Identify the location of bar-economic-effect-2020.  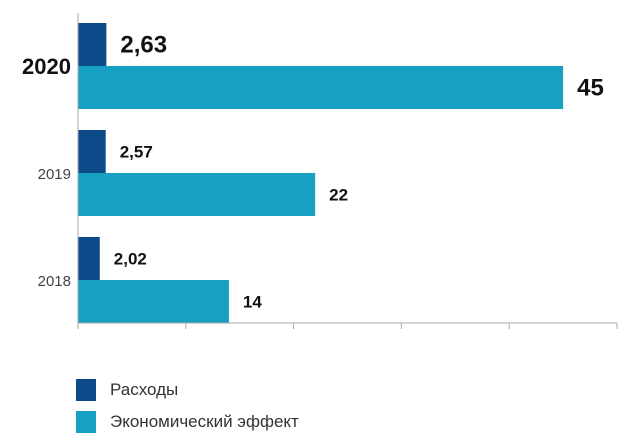
(321, 87).